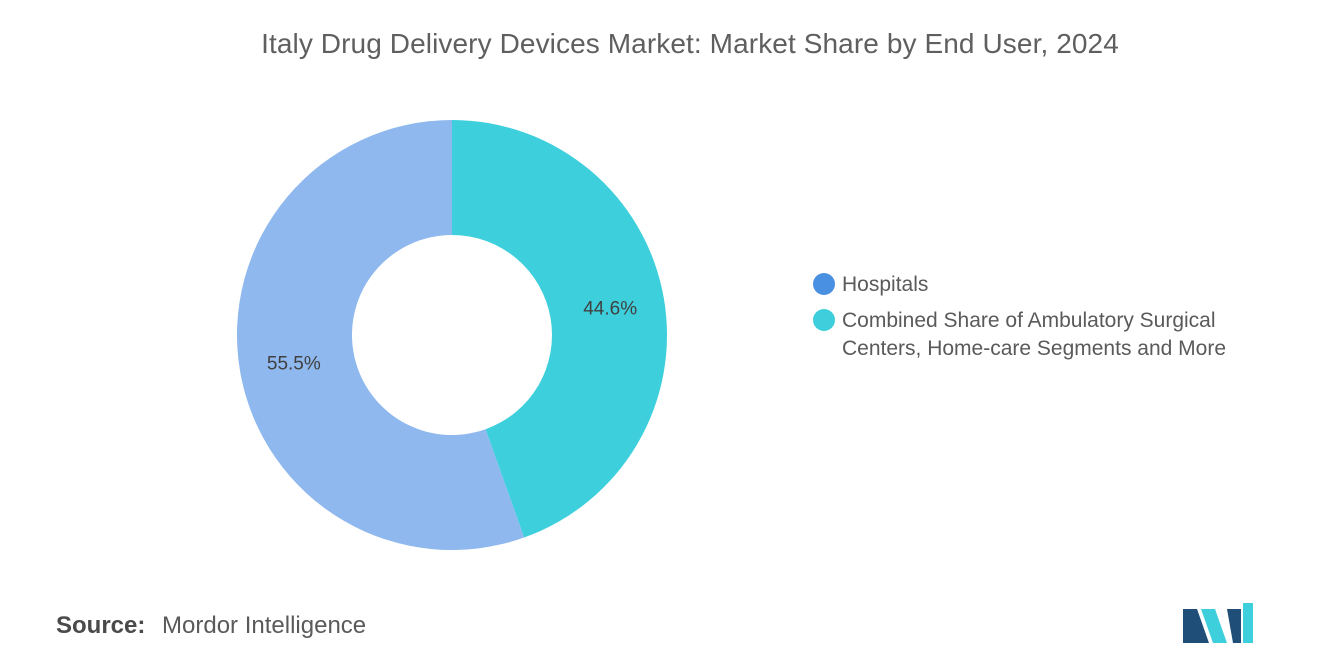 This screenshot has height=665, width=1320. Describe the element at coordinates (1196, 626) in the screenshot. I see `logo-shape-left` at that location.